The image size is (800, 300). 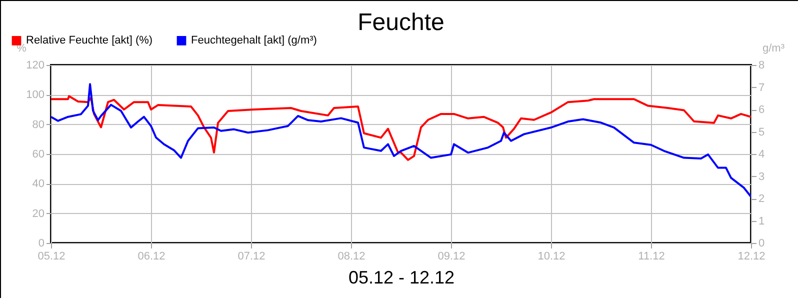 What do you see at coordinates (761, 244) in the screenshot?
I see `y2-tick-label: 0` at bounding box center [761, 244].